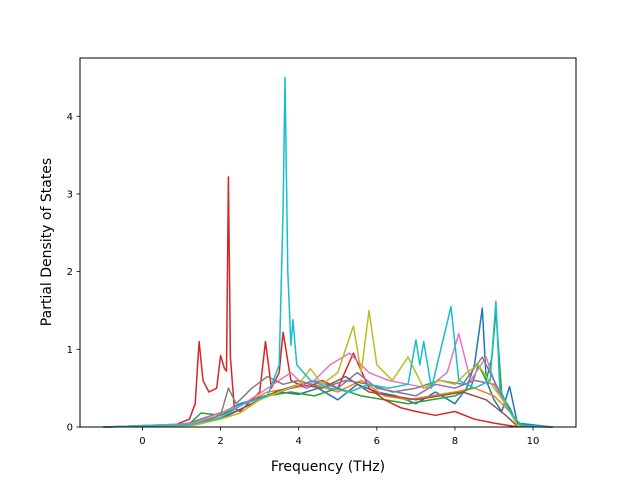 The image size is (640, 480). I want to click on x-tick-label: 6, so click(377, 441).